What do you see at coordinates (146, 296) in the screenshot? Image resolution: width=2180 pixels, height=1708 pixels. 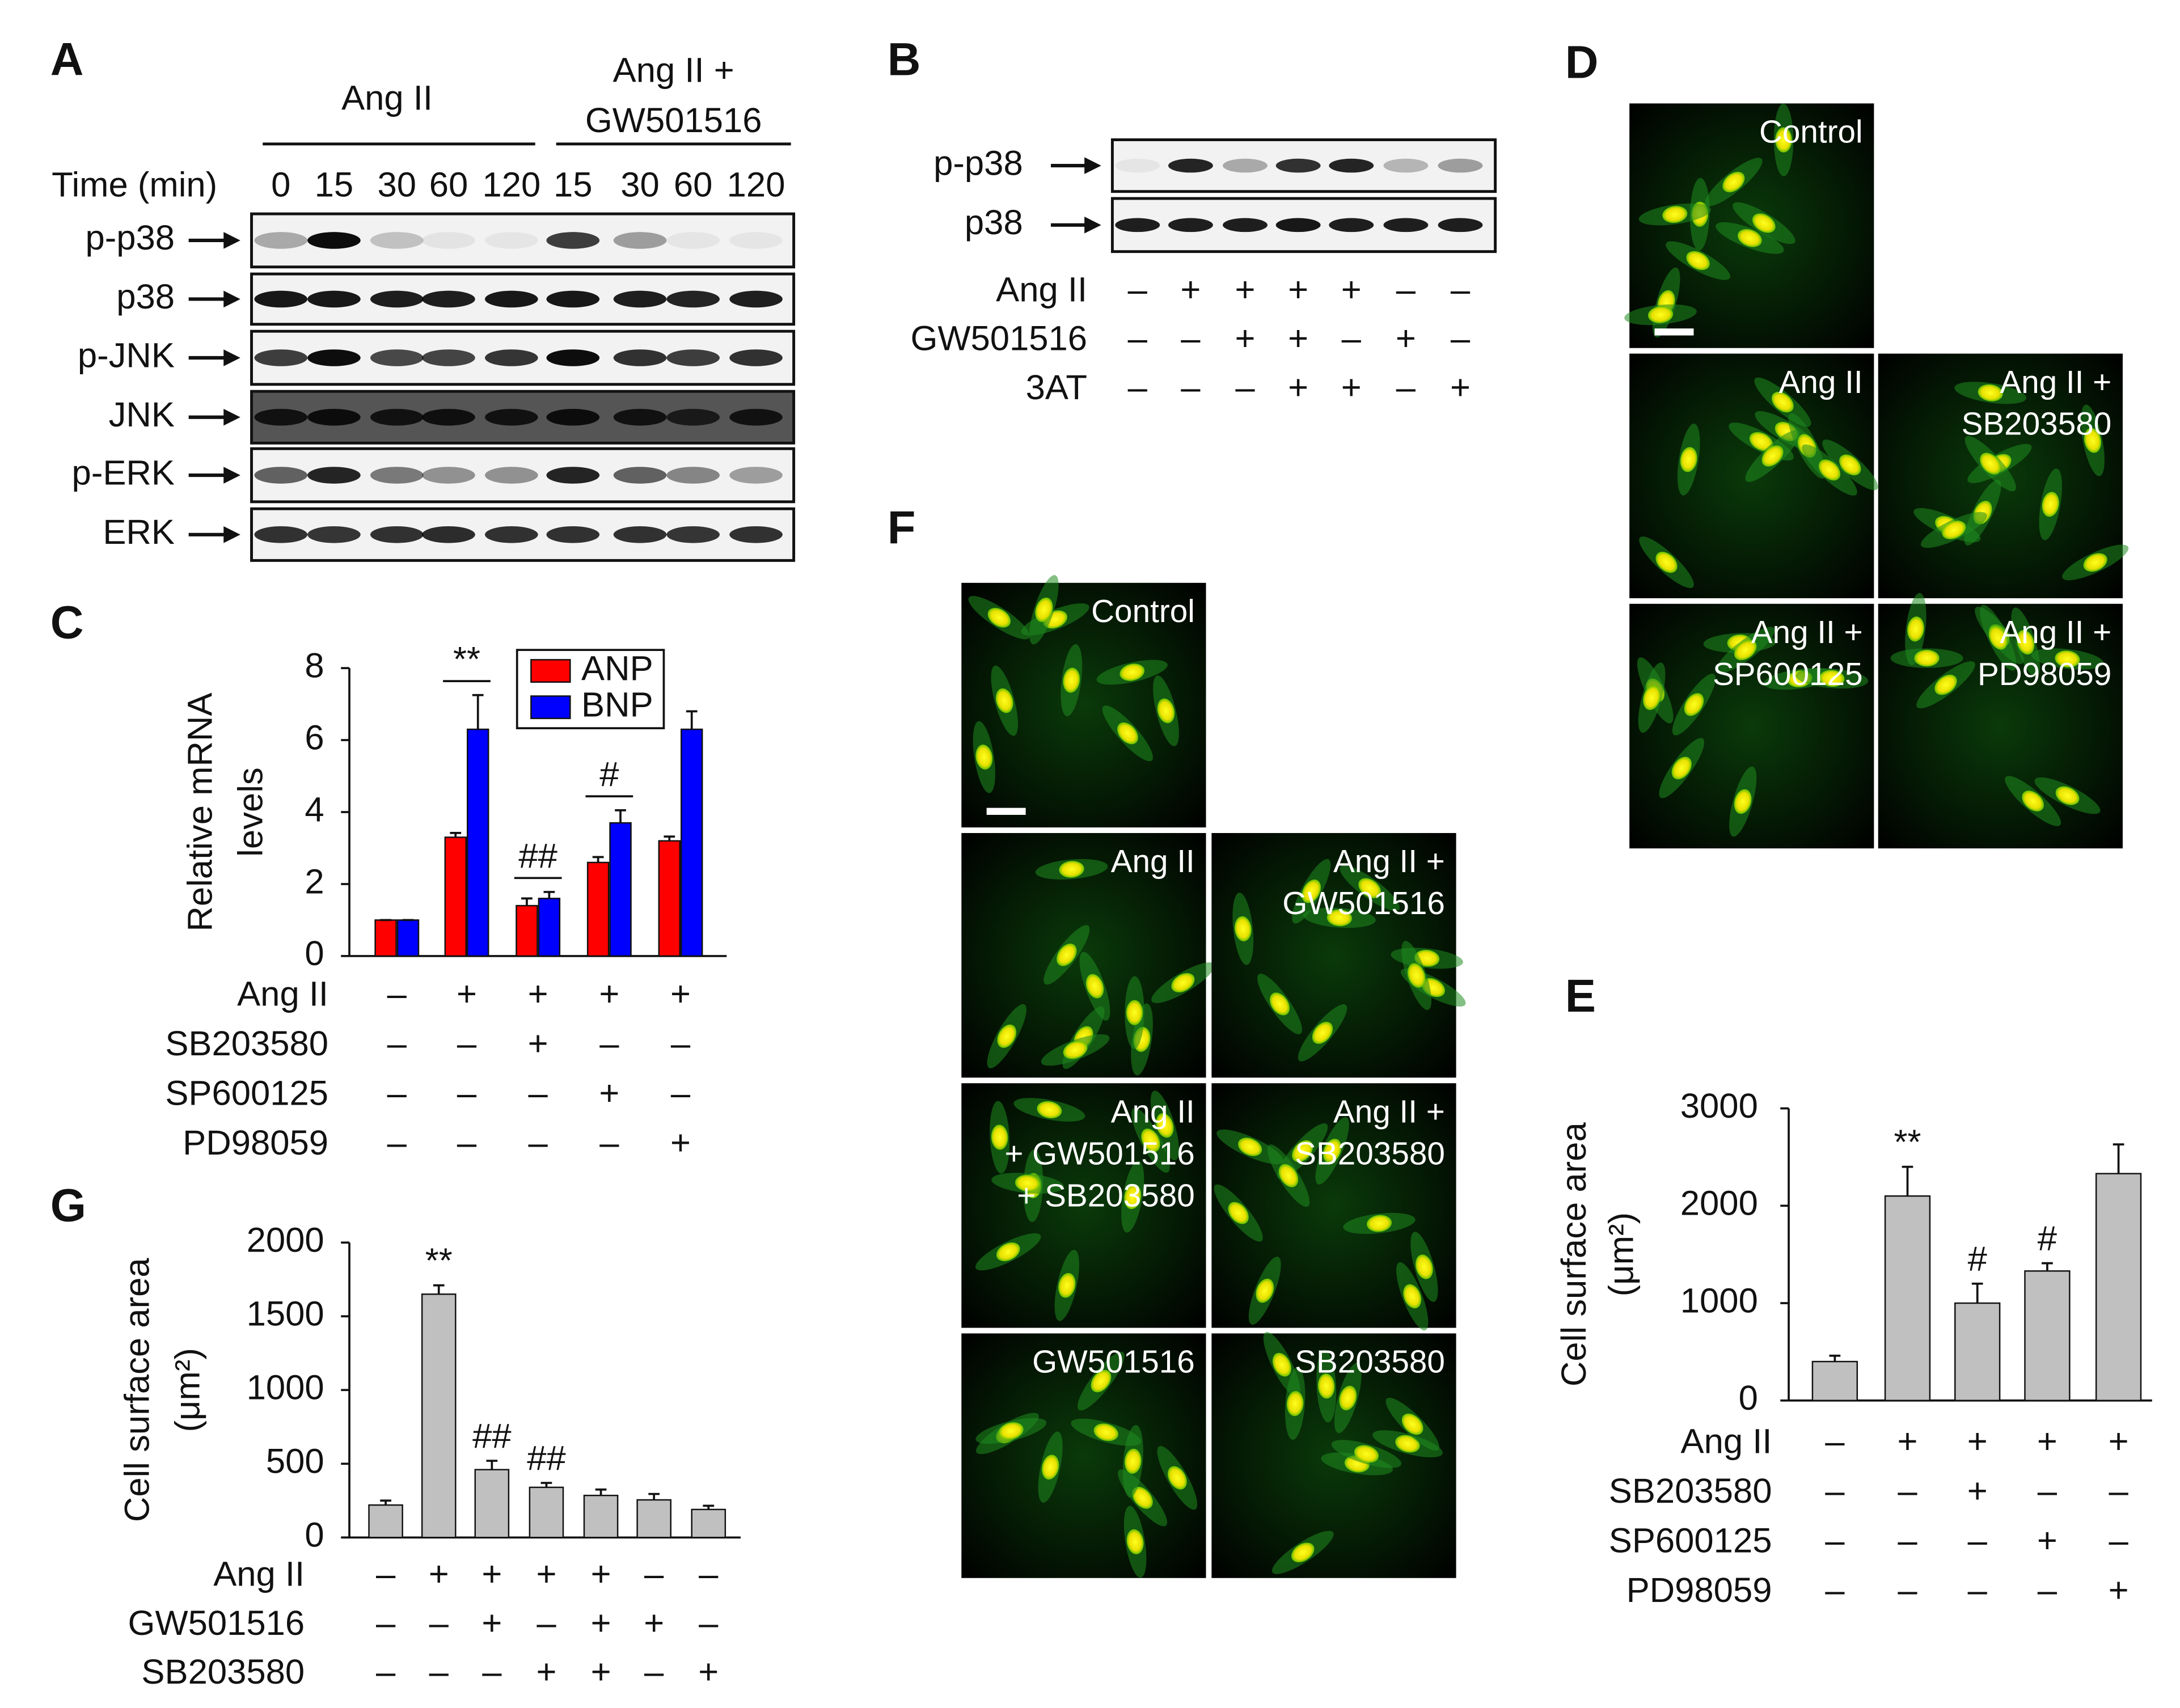 I see `blot-label: p38` at bounding box center [146, 296].